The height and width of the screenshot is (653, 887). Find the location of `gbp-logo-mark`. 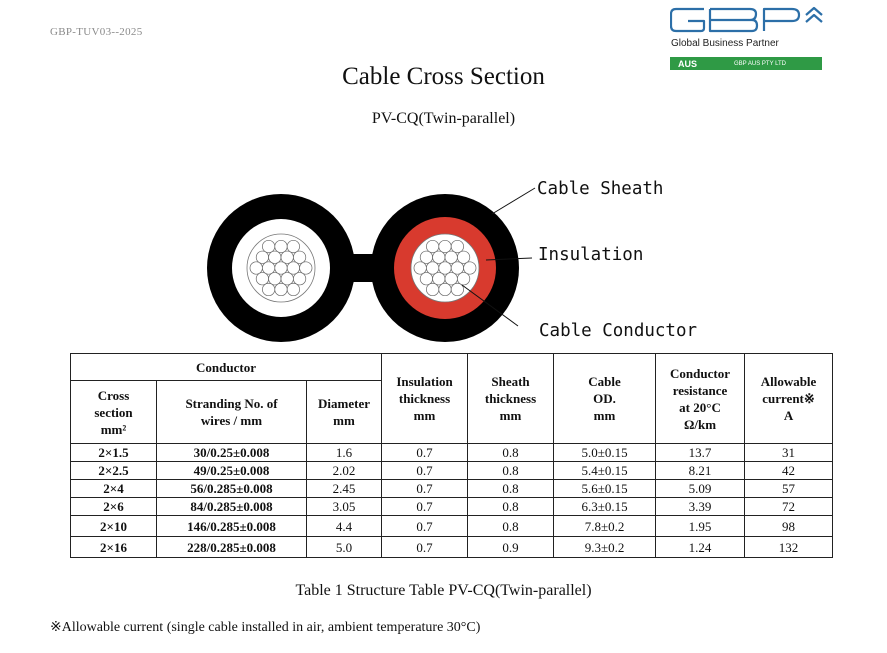

gbp-logo-mark is located at coordinates (746, 19).